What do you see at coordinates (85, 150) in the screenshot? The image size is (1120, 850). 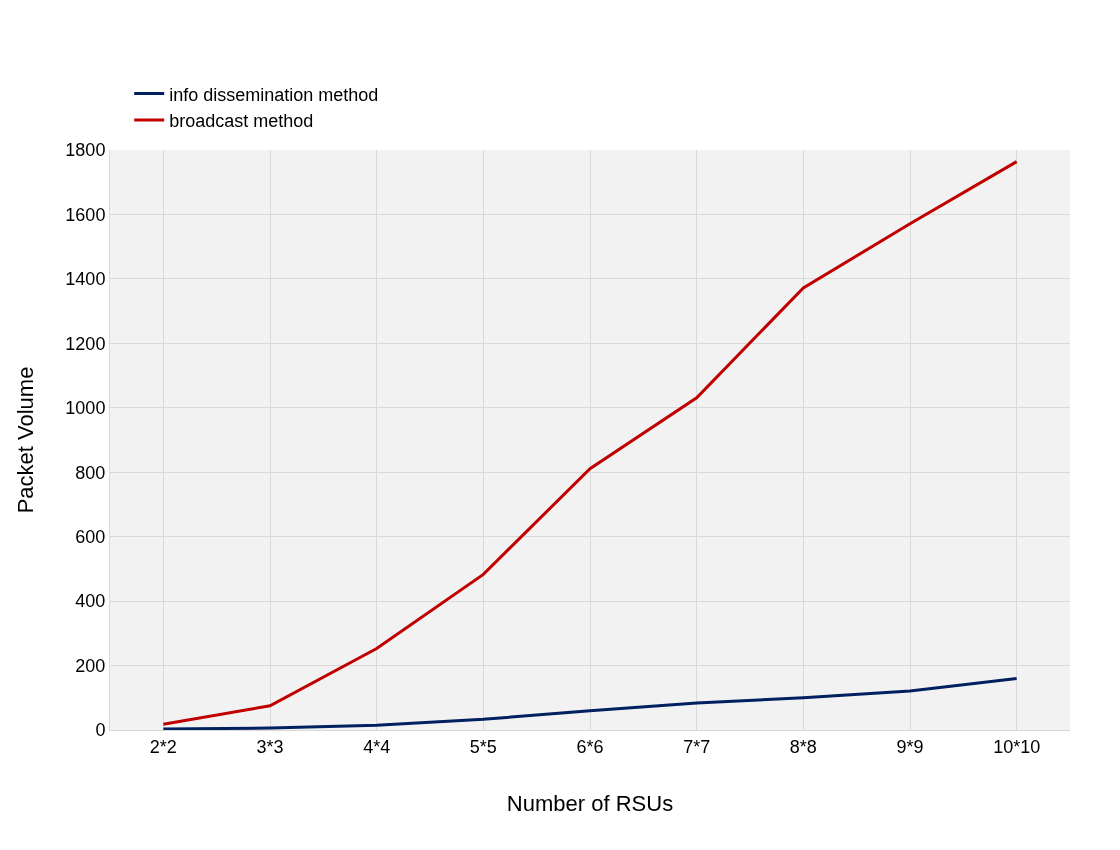 I see `y-tick-label: 1800` at bounding box center [85, 150].